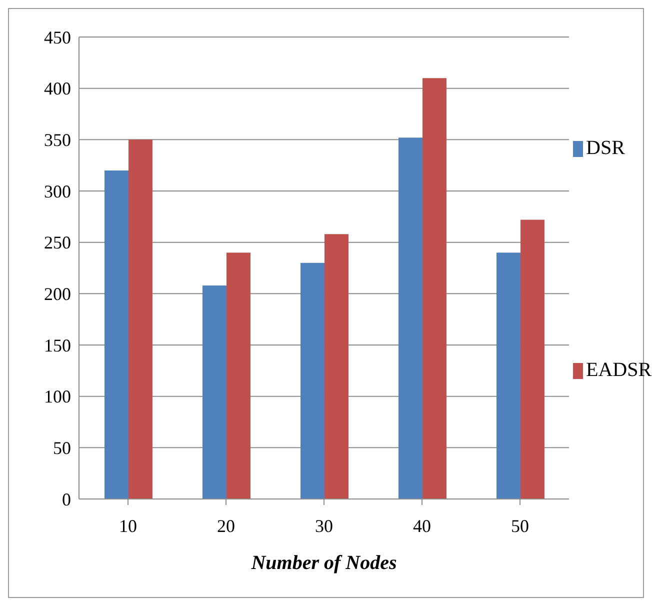 This screenshot has height=604, width=652. I want to click on y-tick-label: 250, so click(57, 242).